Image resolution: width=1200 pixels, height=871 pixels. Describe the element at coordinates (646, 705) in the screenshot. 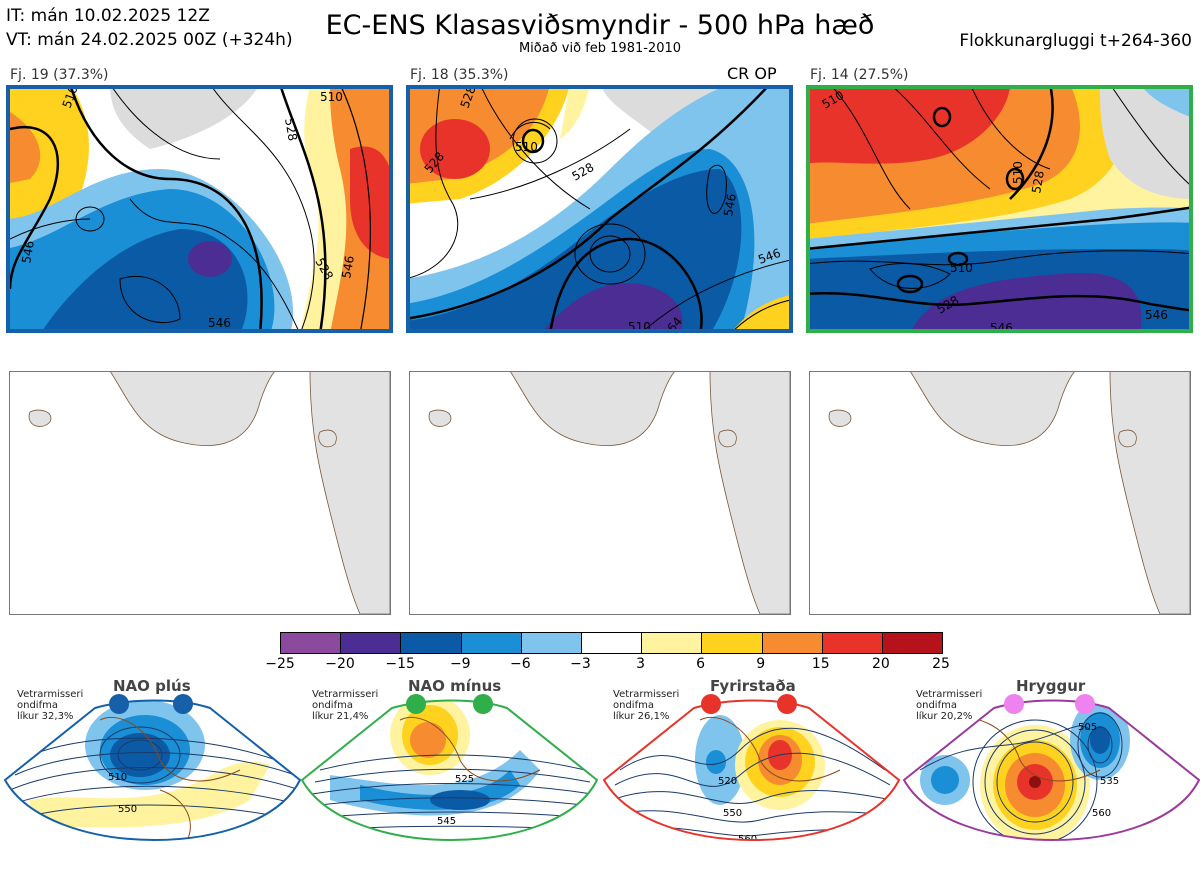

I see `regime-3-stats: Vetrarmisseri ondifma líkur 26,1%` at that location.